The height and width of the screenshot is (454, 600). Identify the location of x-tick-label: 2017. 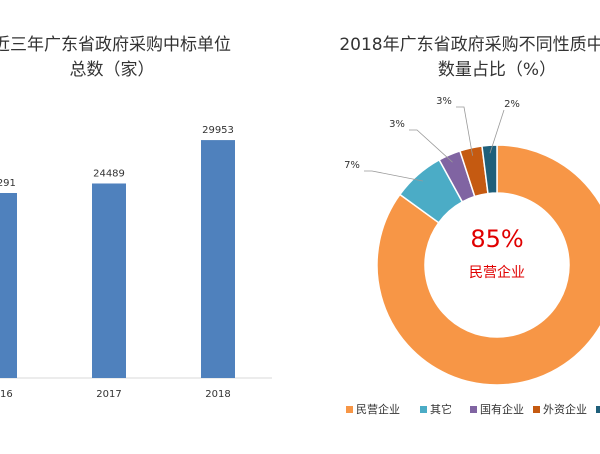
(108, 394).